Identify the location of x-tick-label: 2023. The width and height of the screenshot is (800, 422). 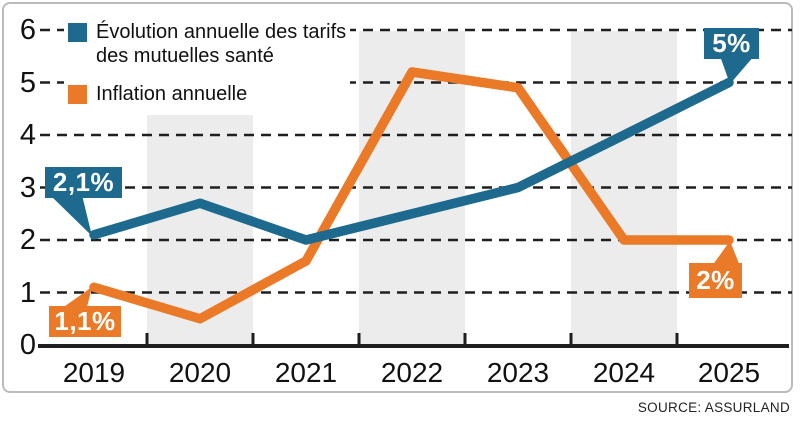
(518, 372).